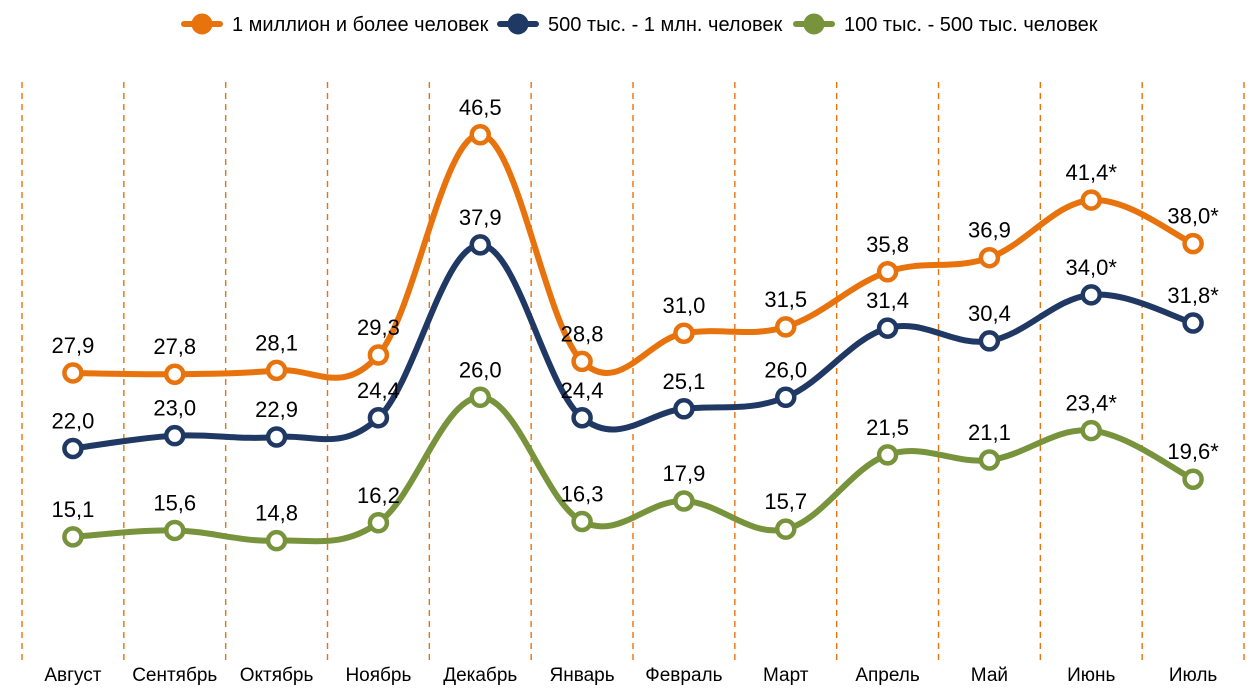 Image resolution: width=1260 pixels, height=696 pixels. Describe the element at coordinates (989, 432) in the screenshot. I see `data-label: 21,1` at that location.